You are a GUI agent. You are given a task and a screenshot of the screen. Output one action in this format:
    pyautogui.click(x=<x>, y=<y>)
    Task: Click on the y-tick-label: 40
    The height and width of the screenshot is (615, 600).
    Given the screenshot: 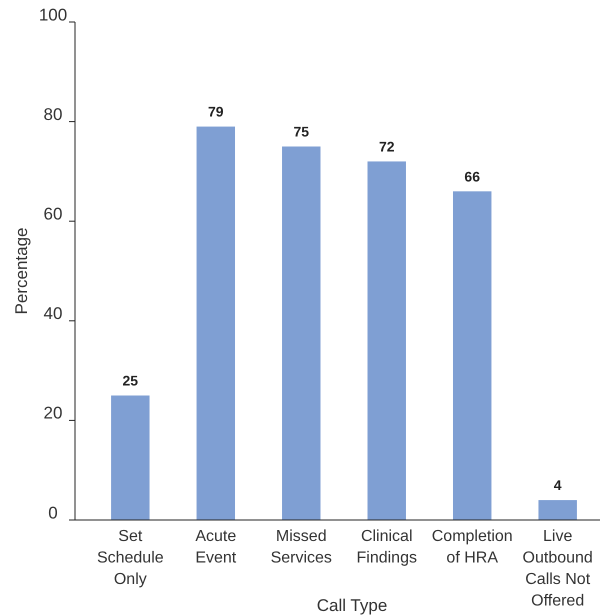 What is the action you would take?
    pyautogui.click(x=53, y=314)
    